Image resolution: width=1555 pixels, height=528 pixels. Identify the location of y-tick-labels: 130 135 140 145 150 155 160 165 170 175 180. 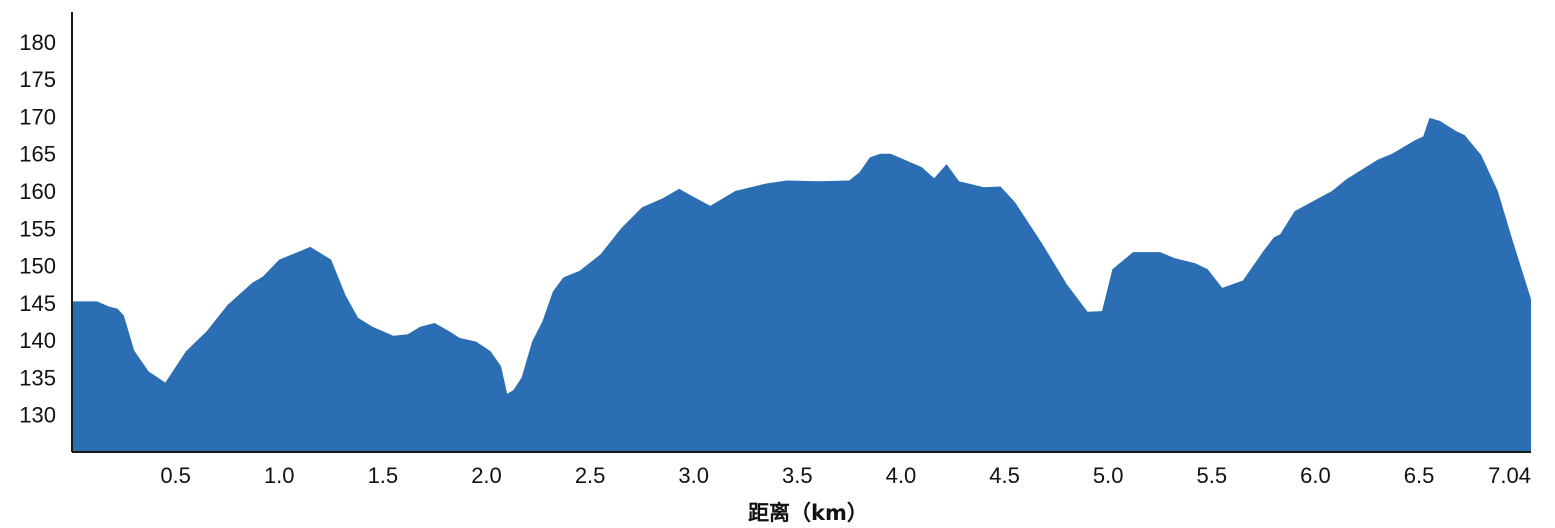
(37, 229).